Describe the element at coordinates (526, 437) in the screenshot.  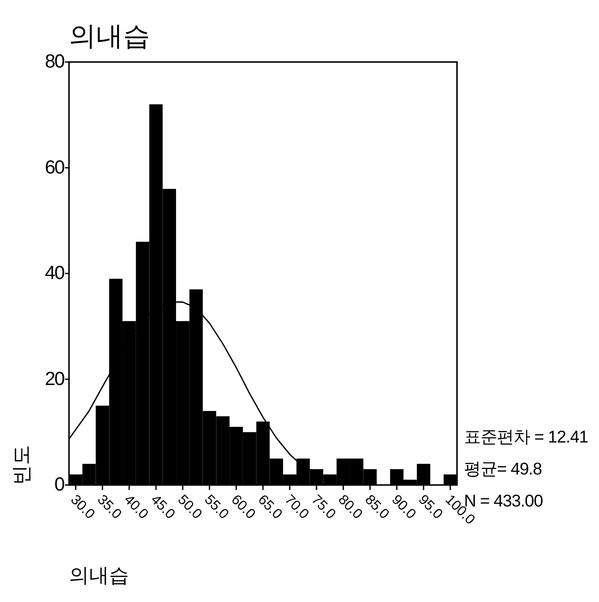
I see `text: 표준편차 = 12.41` at that location.